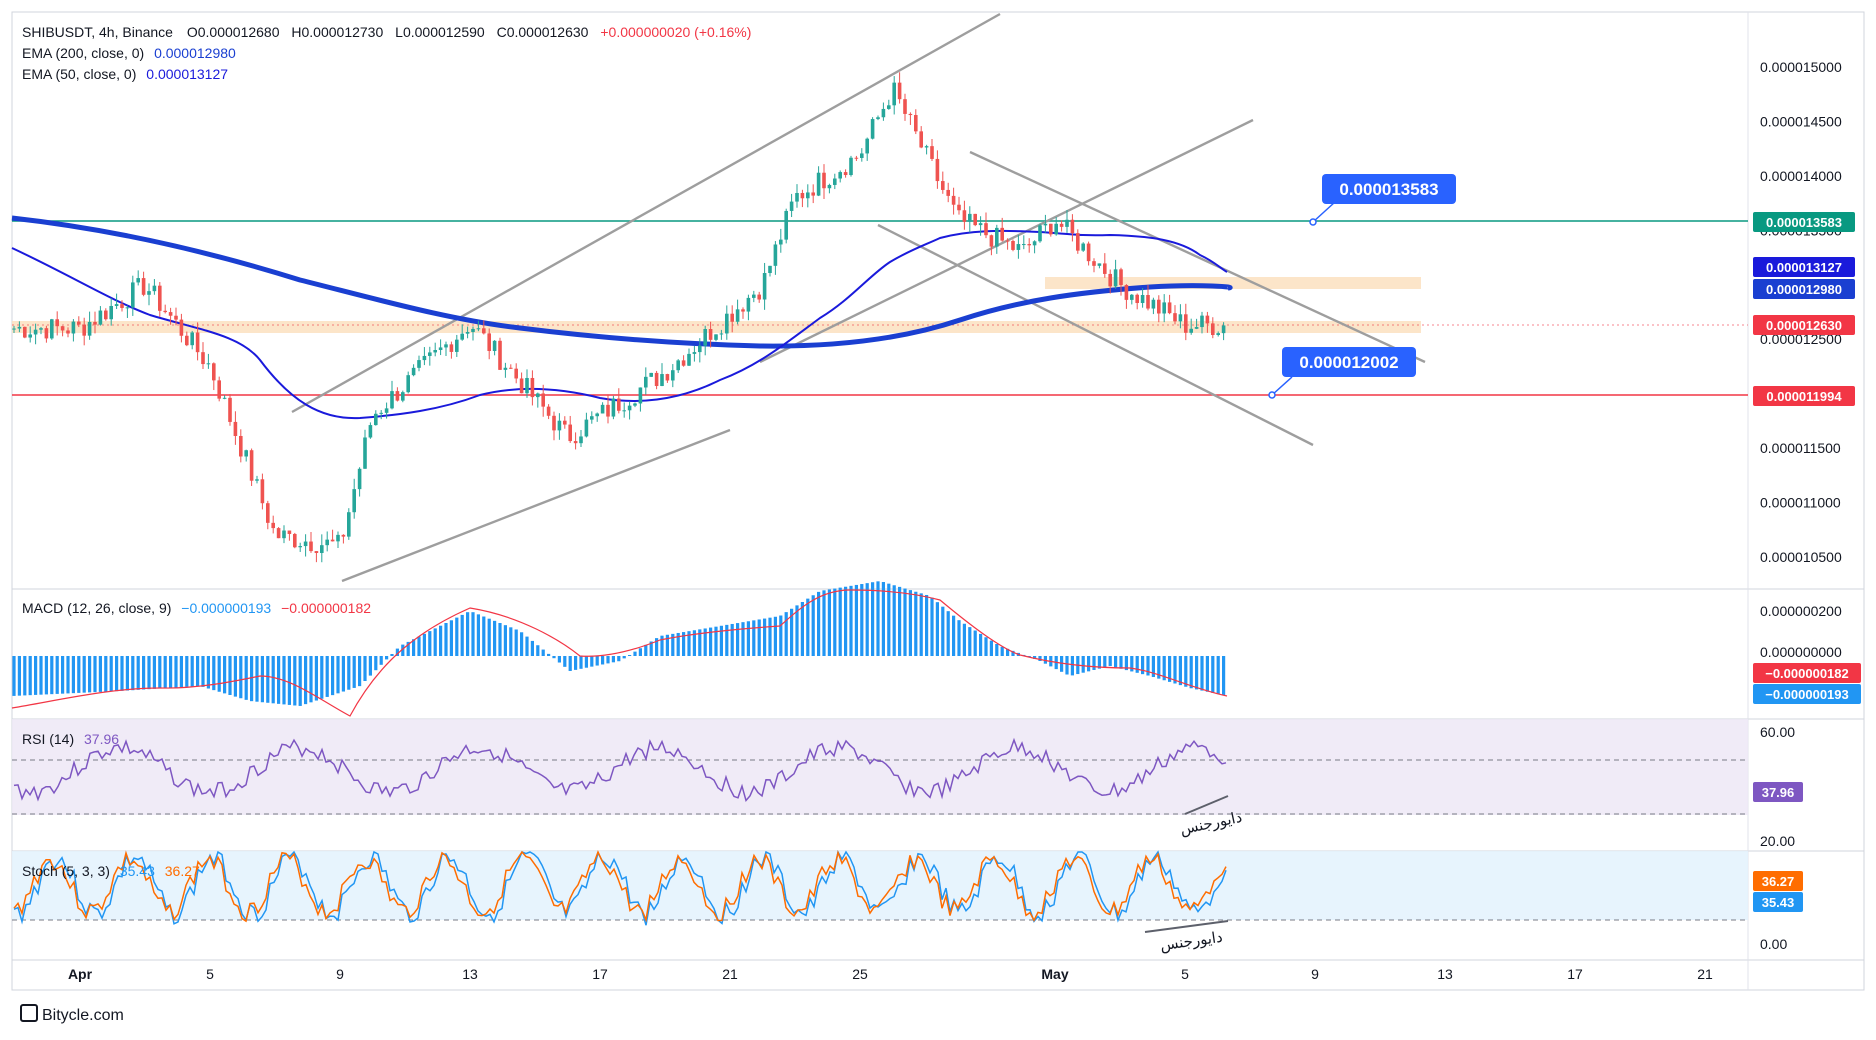  I want to click on time-axis-label: 21, so click(1705, 974).